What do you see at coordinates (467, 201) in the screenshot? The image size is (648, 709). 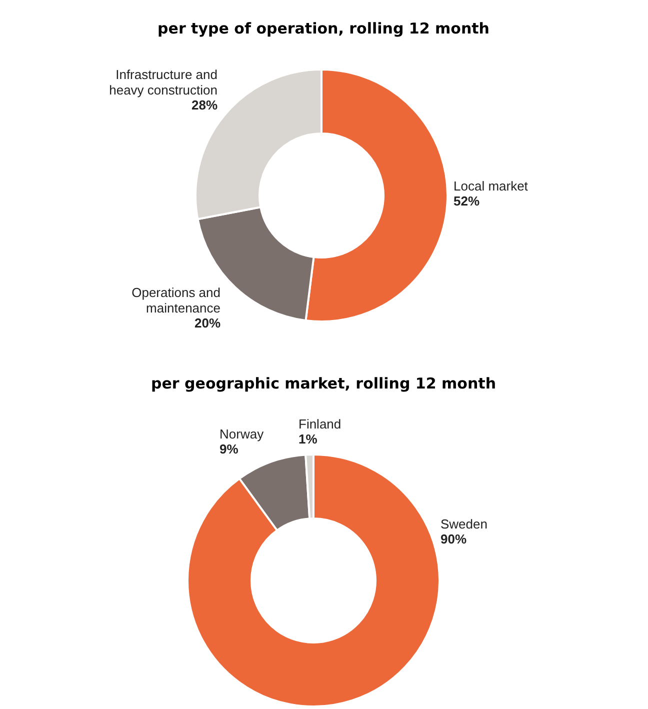 I see `data-label: 52%` at bounding box center [467, 201].